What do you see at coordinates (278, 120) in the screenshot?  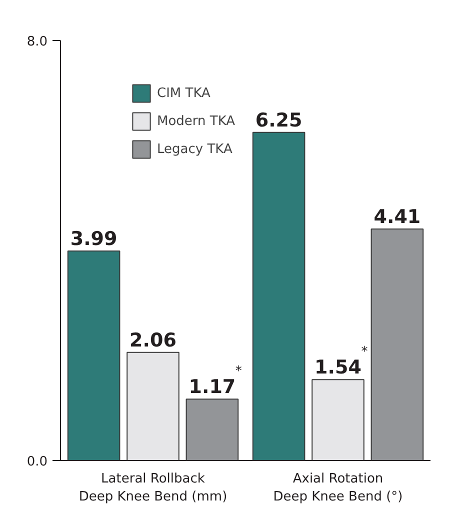 I see `data-label: 6.25` at bounding box center [278, 120].